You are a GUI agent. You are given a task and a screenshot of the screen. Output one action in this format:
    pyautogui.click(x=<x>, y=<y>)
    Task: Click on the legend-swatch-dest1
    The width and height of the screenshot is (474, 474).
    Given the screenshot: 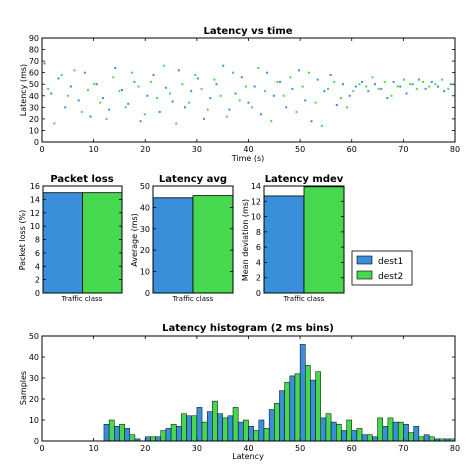 What is the action you would take?
    pyautogui.click(x=364, y=260)
    